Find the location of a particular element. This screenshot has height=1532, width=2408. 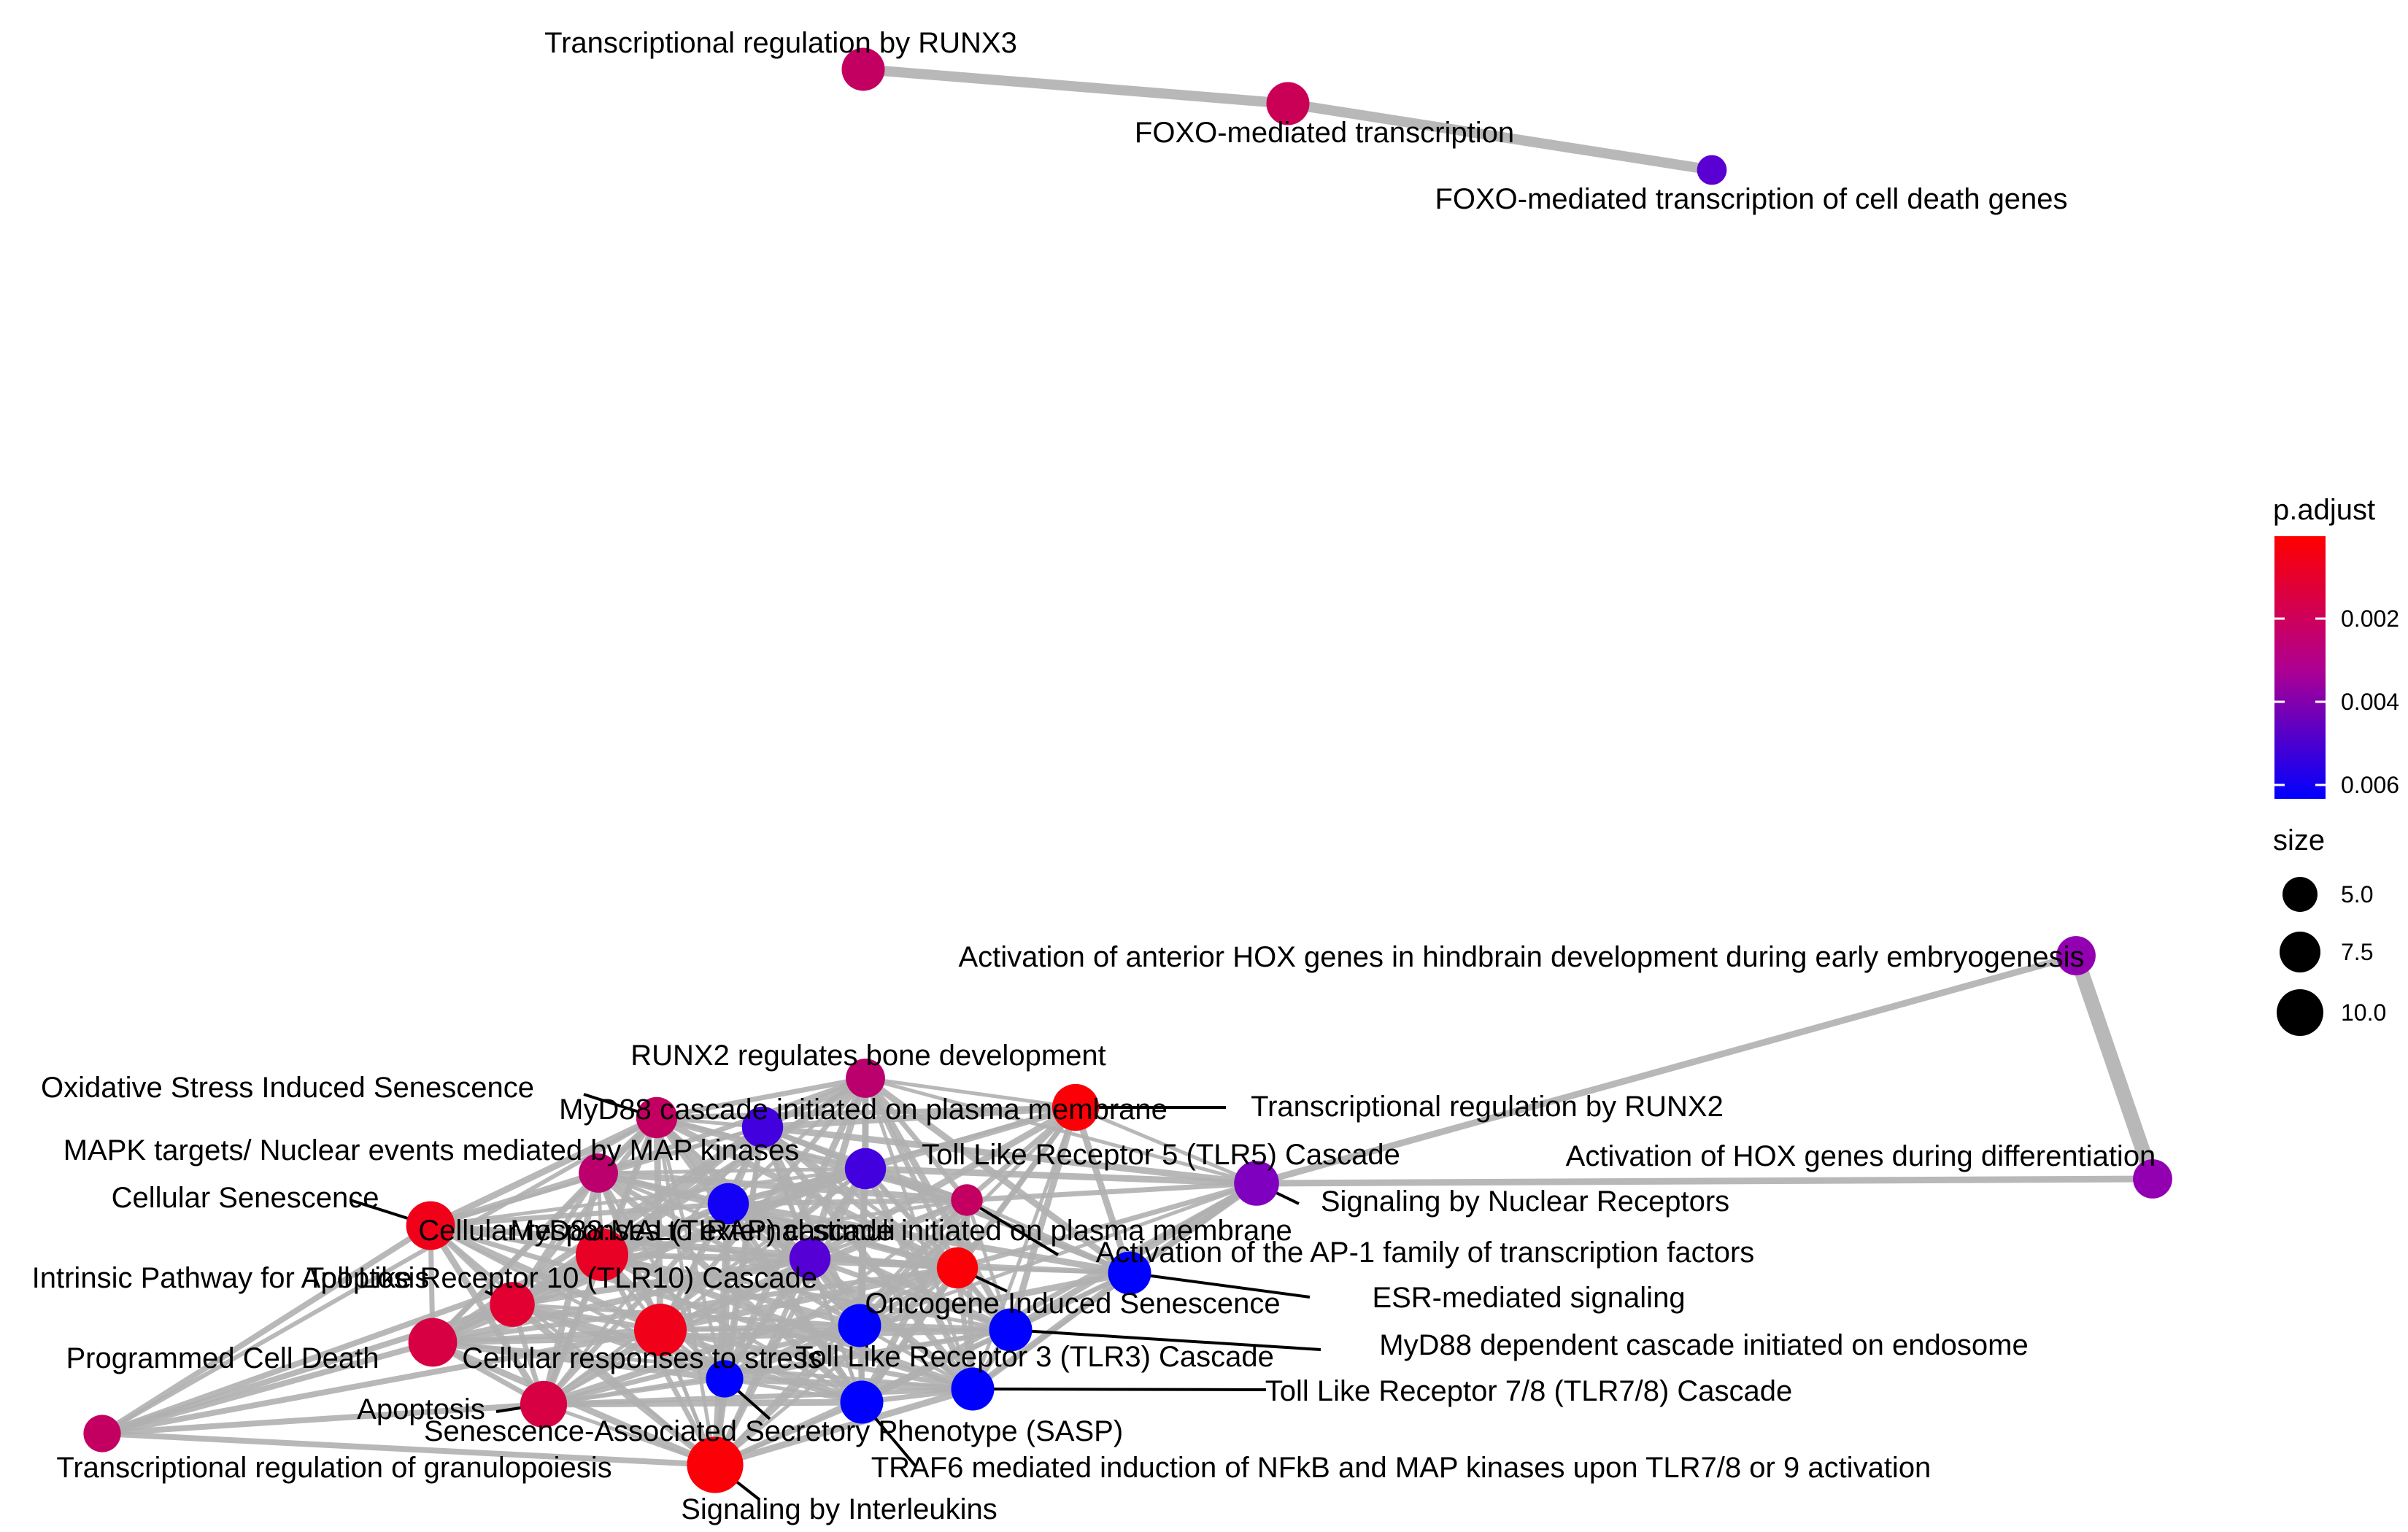

node-label-programmed: Programmed Cell Death is located at coordinates (222, 1358).